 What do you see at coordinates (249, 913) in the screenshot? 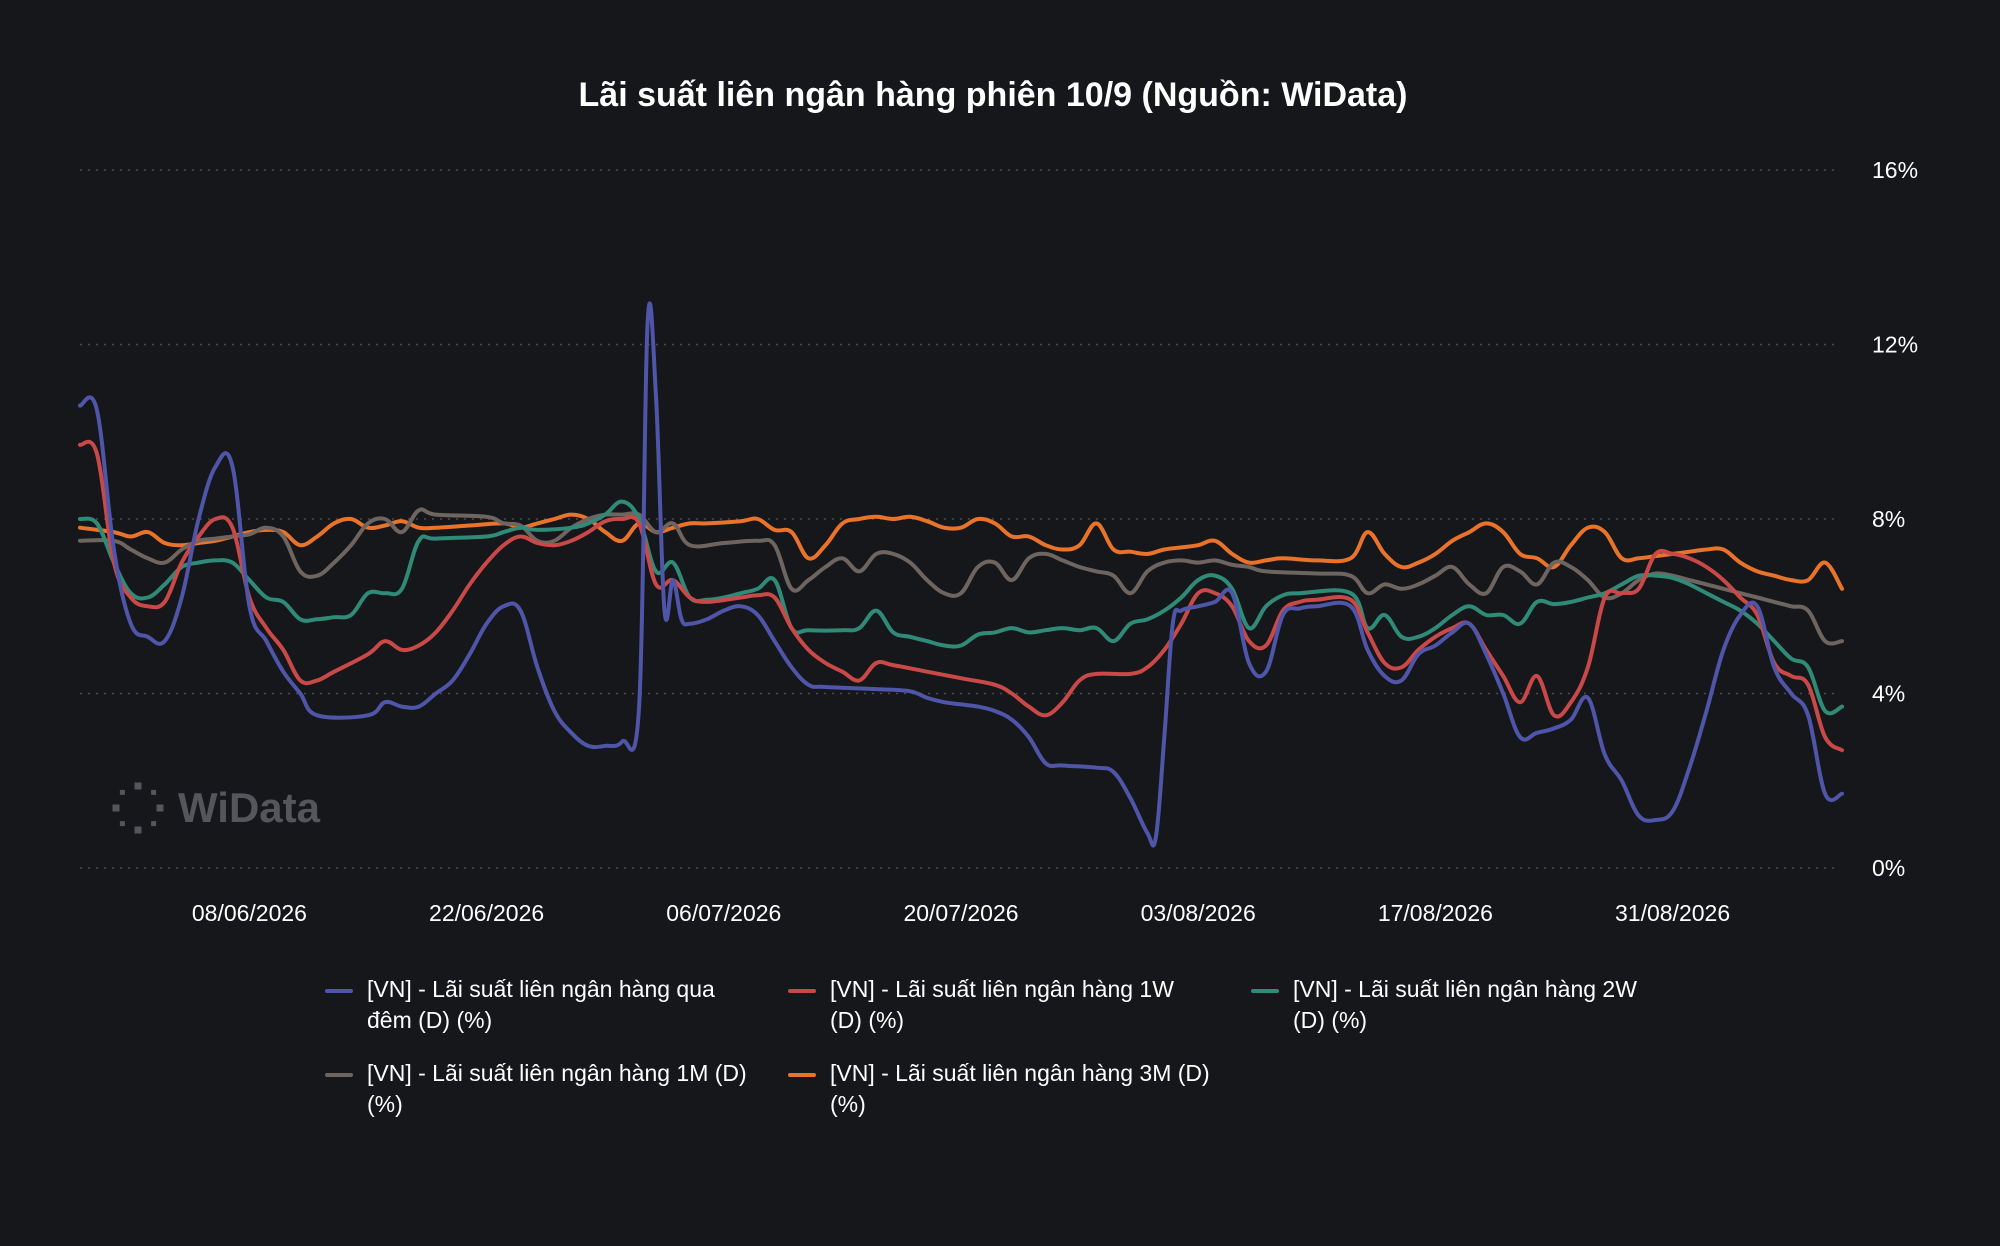
I see `x-tick-label: 08/06/2026` at bounding box center [249, 913].